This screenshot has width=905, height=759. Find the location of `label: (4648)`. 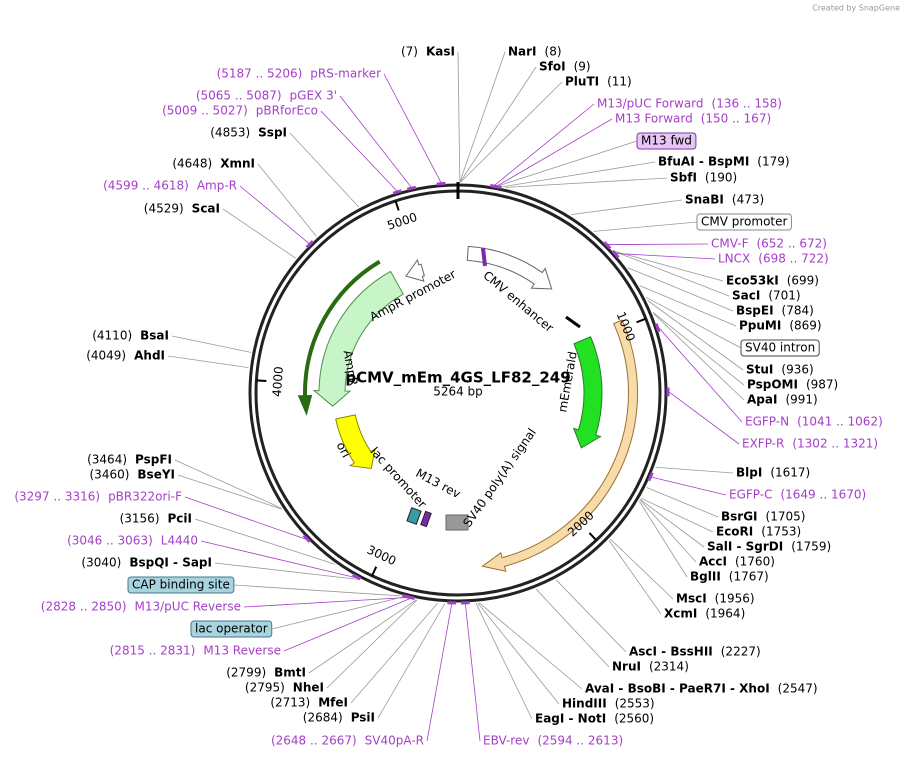

label: (4648) is located at coordinates (192, 164).